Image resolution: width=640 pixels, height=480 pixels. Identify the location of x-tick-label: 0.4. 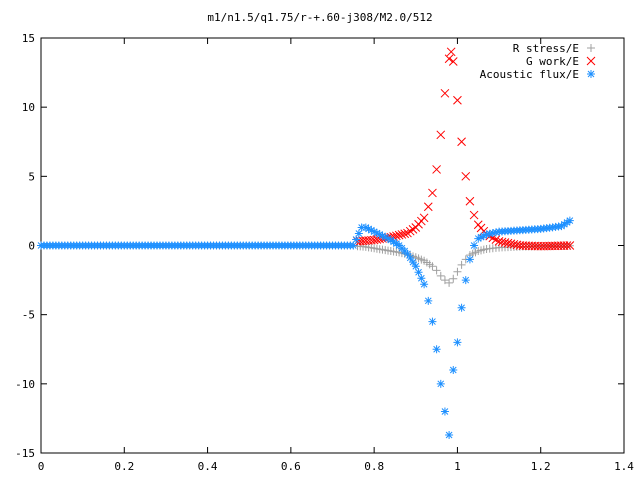
(208, 466).